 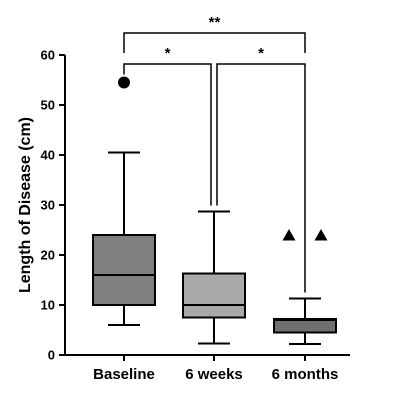 What do you see at coordinates (305, 326) in the screenshot?
I see `box-6-months` at bounding box center [305, 326].